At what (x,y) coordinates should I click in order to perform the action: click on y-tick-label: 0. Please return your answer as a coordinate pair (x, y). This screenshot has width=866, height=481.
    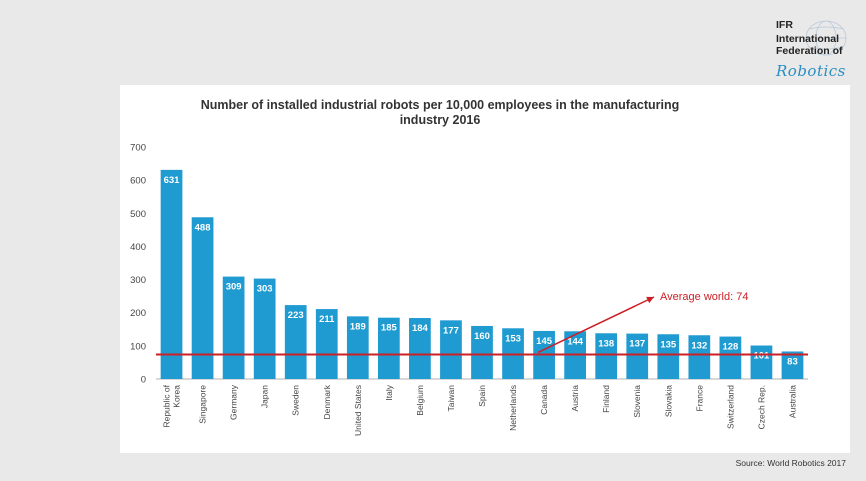
    Looking at the image, I should click on (143, 380).